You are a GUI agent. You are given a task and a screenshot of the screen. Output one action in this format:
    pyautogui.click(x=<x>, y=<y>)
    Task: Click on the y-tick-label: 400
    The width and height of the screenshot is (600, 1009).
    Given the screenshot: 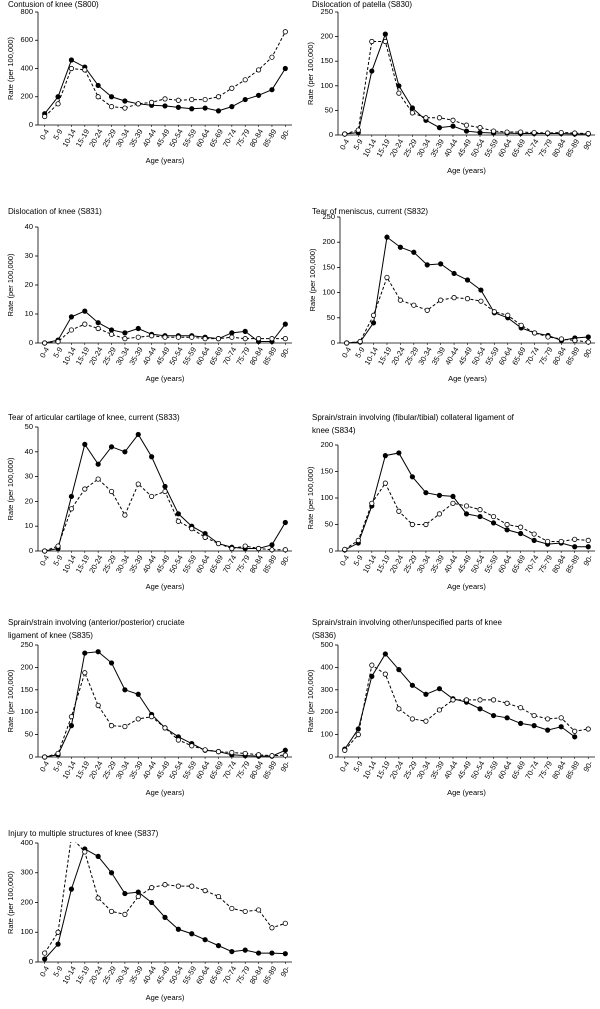 What is the action you would take?
    pyautogui.click(x=26, y=842)
    